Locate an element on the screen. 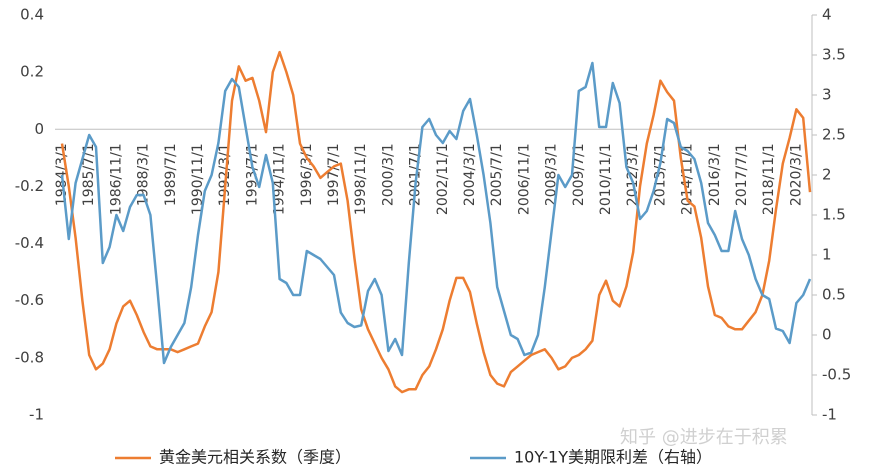 The height and width of the screenshot is (474, 875). y-tick-label: -0.8 is located at coordinates (29, 357).